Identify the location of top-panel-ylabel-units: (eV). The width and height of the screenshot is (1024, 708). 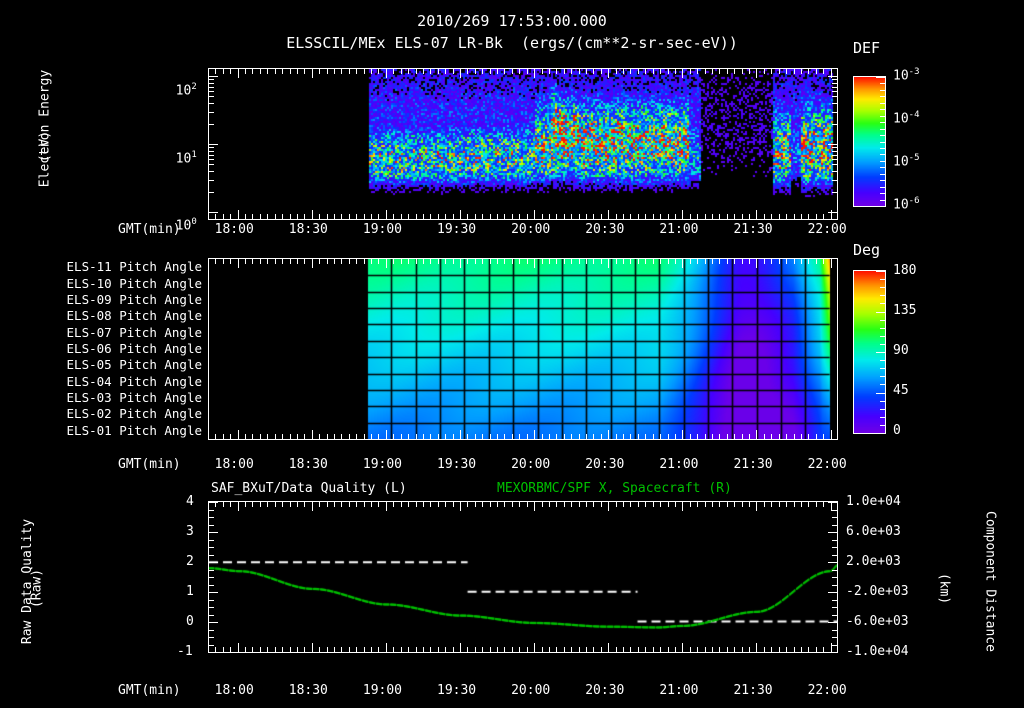
(45, 146).